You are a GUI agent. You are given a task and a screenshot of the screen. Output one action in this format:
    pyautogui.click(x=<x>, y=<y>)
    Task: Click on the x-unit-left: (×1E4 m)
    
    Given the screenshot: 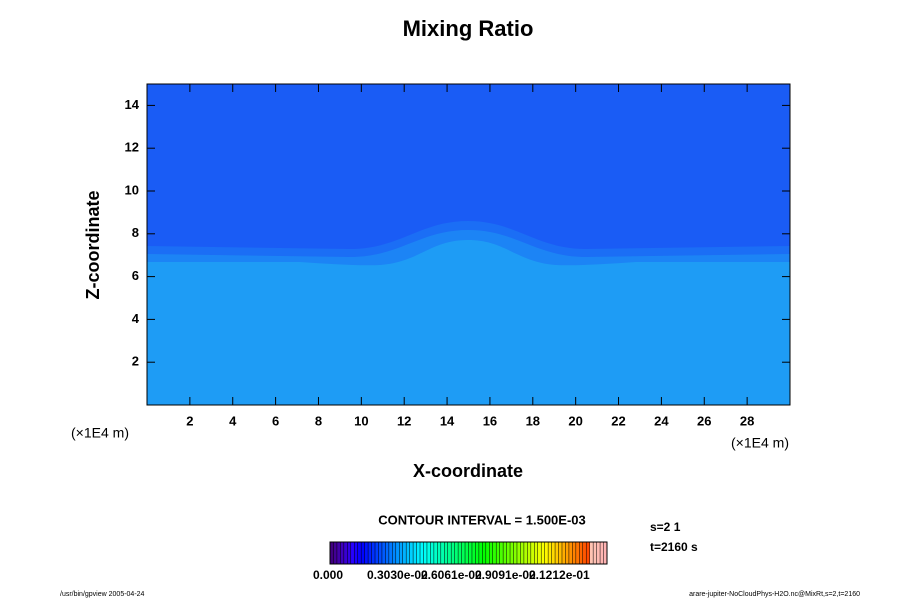 What is the action you would take?
    pyautogui.click(x=100, y=433)
    